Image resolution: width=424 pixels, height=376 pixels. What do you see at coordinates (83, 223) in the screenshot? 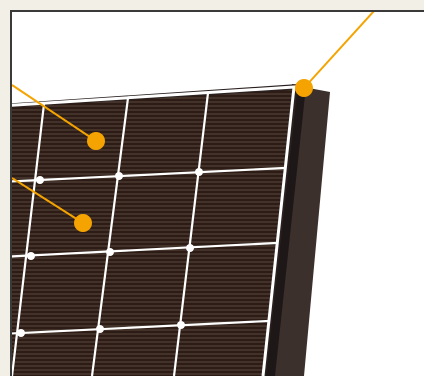
I see `lower-cell-callout` at bounding box center [83, 223].